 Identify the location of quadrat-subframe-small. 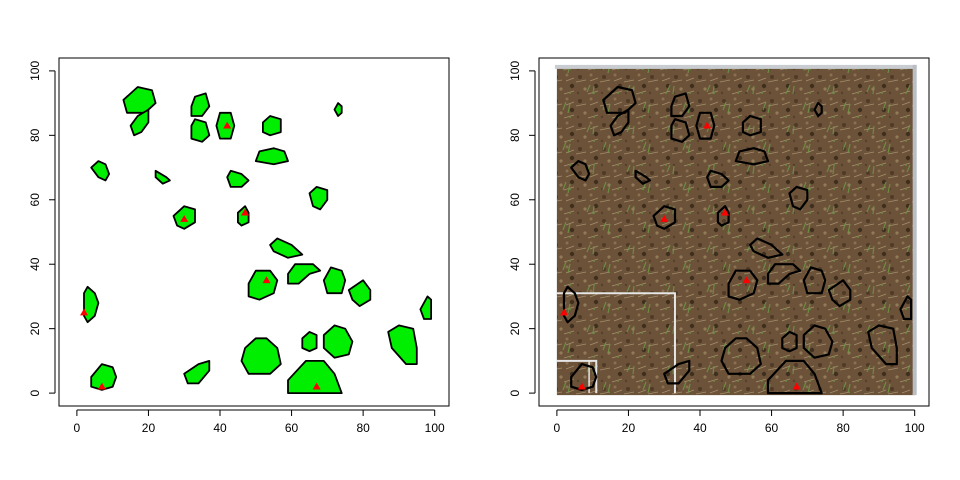
(577, 376).